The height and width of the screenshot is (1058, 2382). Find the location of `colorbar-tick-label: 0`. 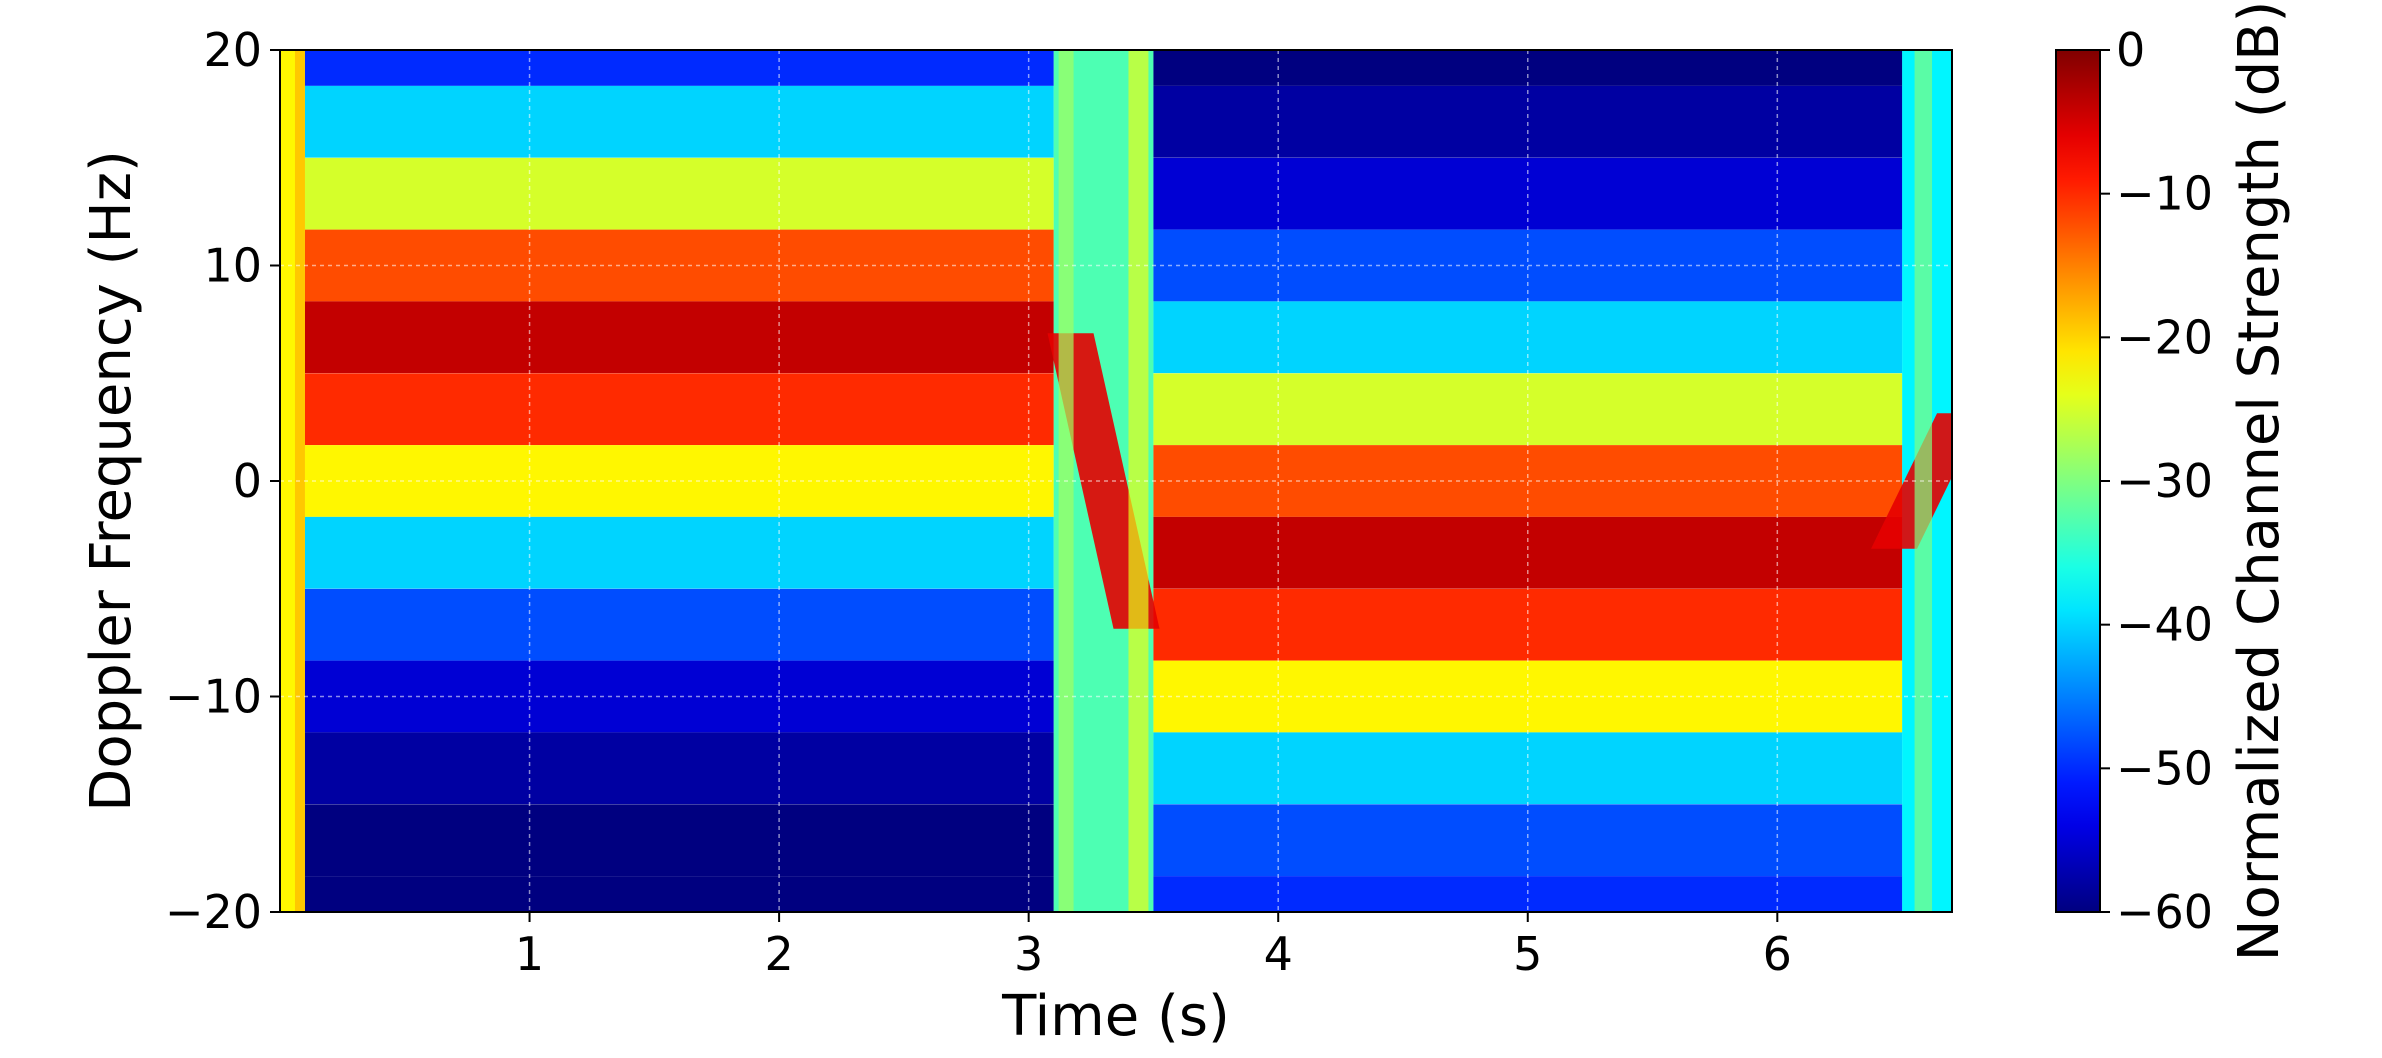

colorbar-tick-label: 0 is located at coordinates (2130, 50).